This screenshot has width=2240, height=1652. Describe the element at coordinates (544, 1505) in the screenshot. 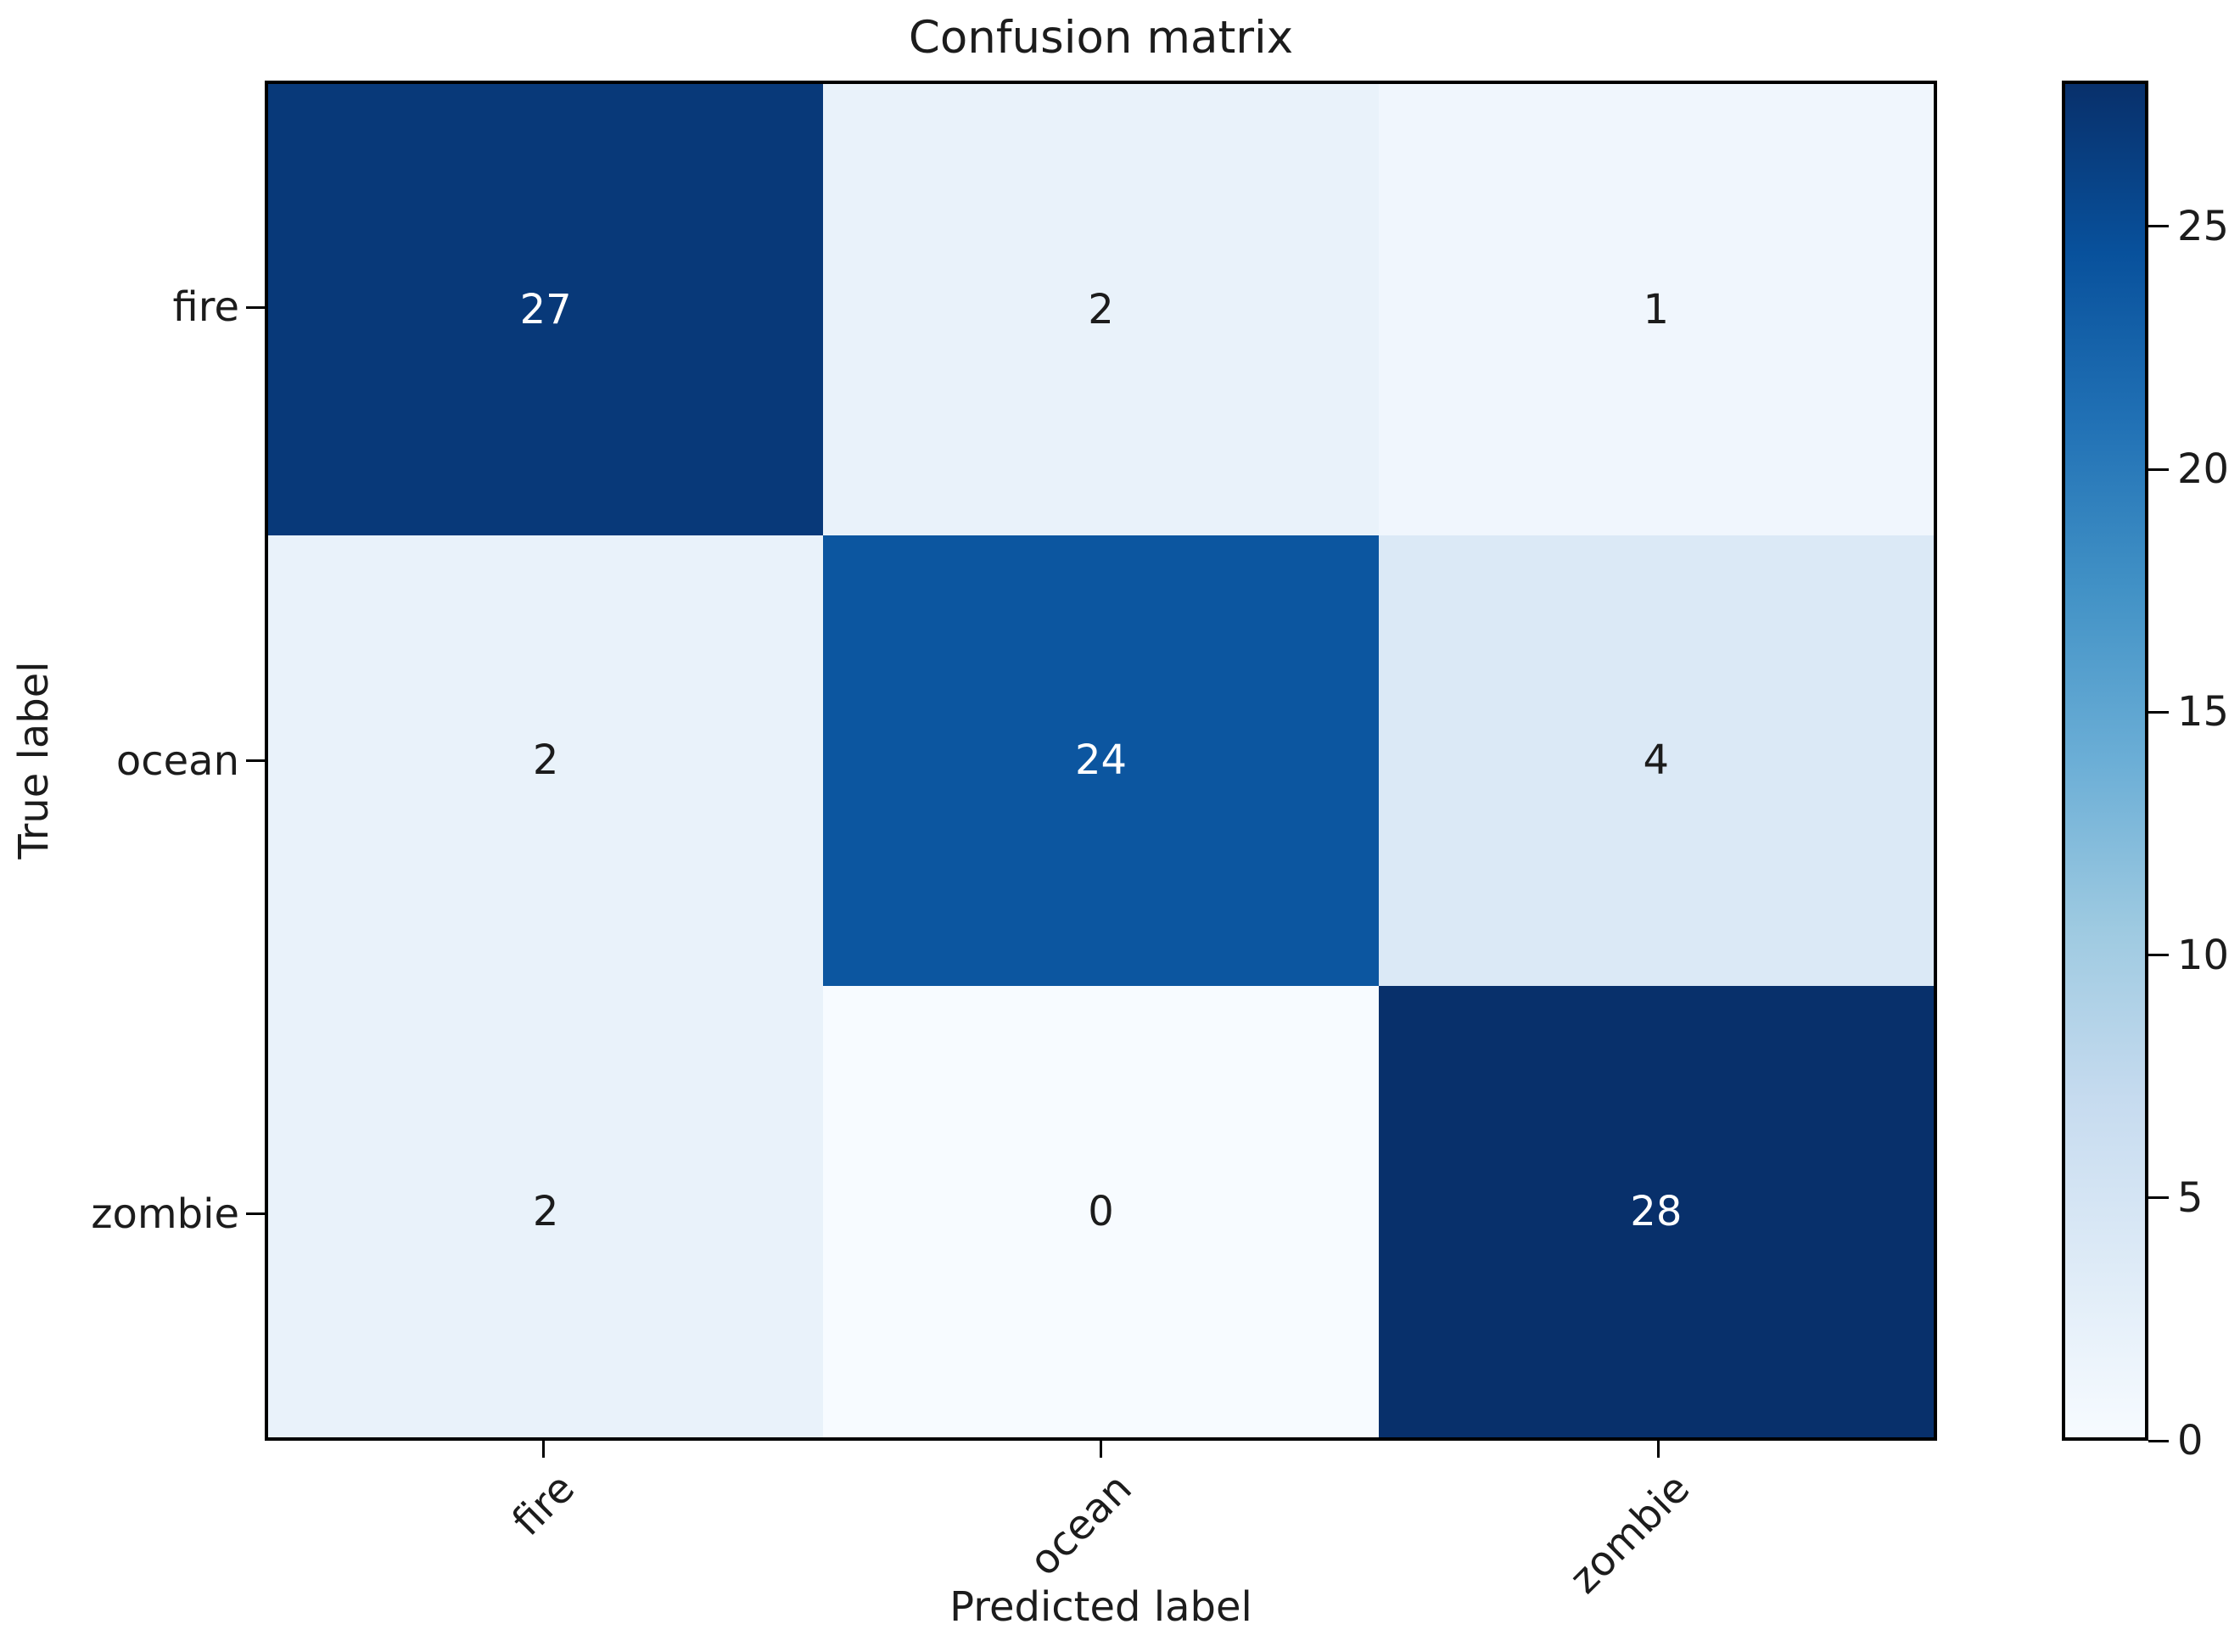

I see `x-tick-label: fire` at that location.